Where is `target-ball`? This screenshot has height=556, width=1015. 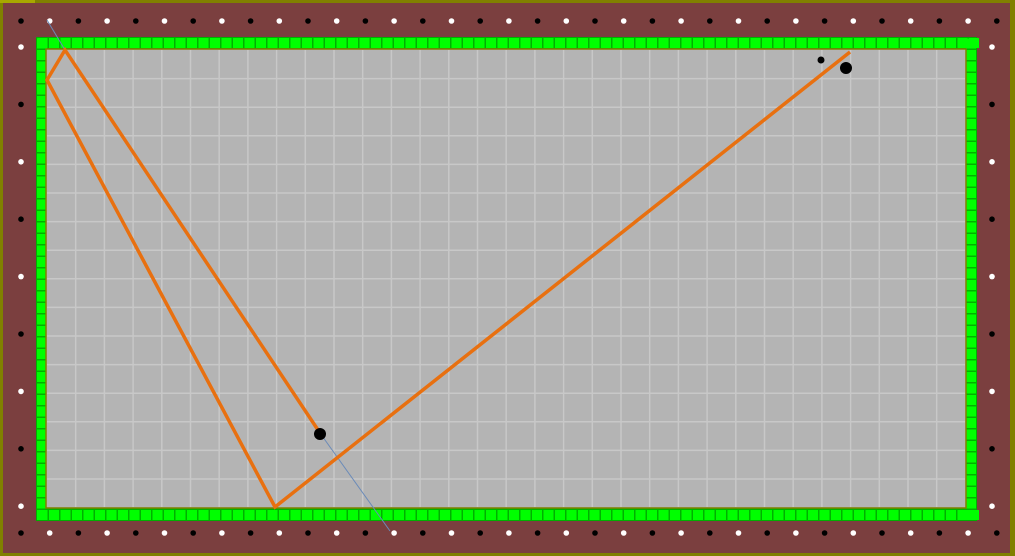 target-ball is located at coordinates (846, 68).